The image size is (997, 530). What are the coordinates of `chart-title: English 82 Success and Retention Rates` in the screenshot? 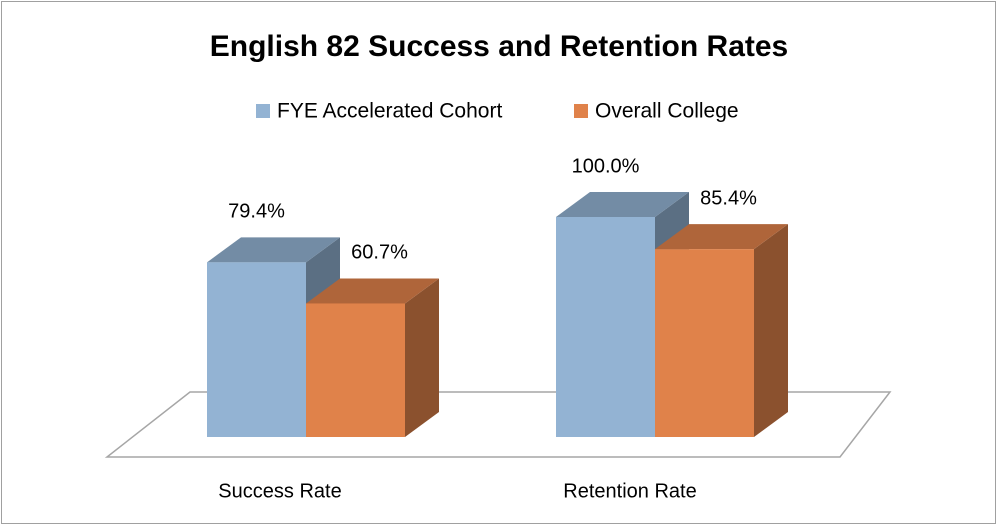 It's located at (499, 46).